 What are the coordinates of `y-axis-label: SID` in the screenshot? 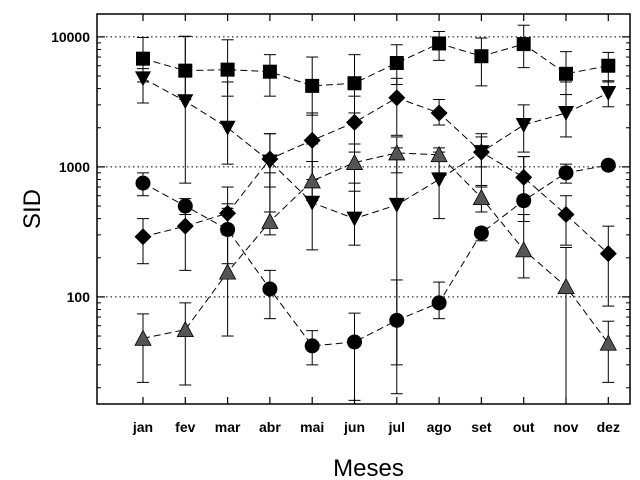 It's located at (32, 209).